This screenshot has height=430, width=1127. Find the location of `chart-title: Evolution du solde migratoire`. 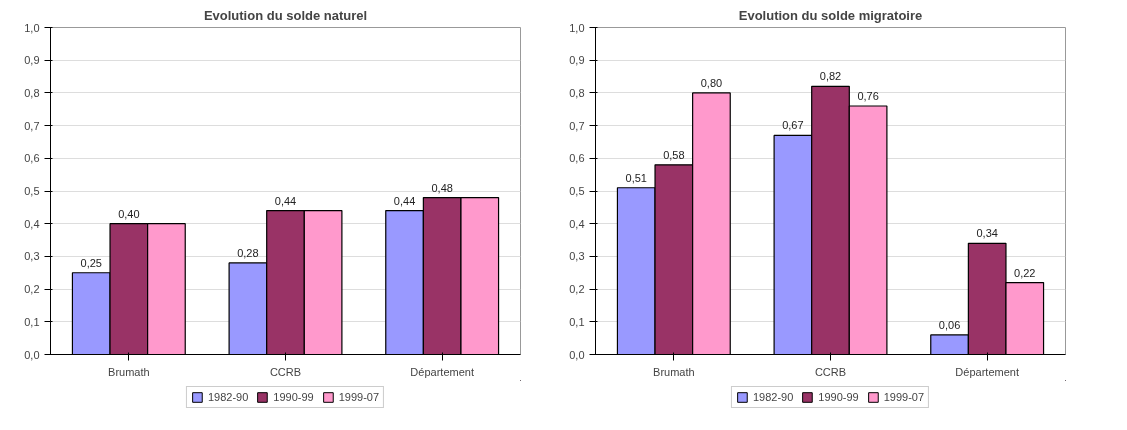

chart-title: Evolution du solde migratoire is located at coordinates (830, 15).